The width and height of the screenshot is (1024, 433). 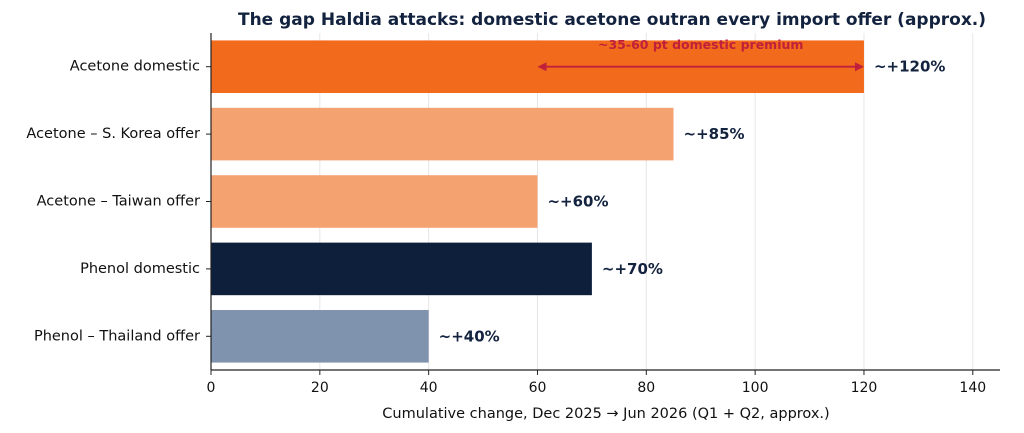 I want to click on x-tick-label: 80, so click(x=646, y=388).